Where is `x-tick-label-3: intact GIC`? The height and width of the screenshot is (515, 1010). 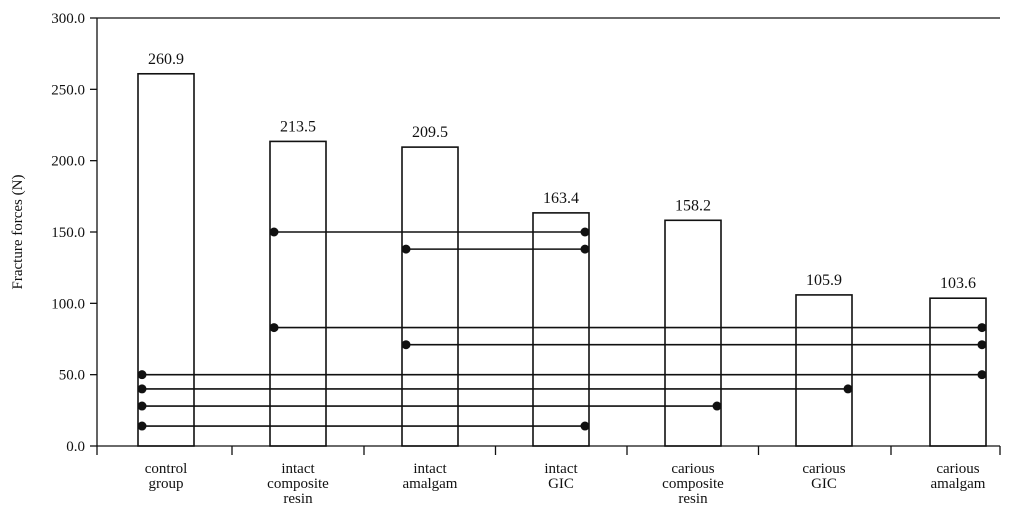 x-tick-label-3: intact GIC is located at coordinates (561, 476).